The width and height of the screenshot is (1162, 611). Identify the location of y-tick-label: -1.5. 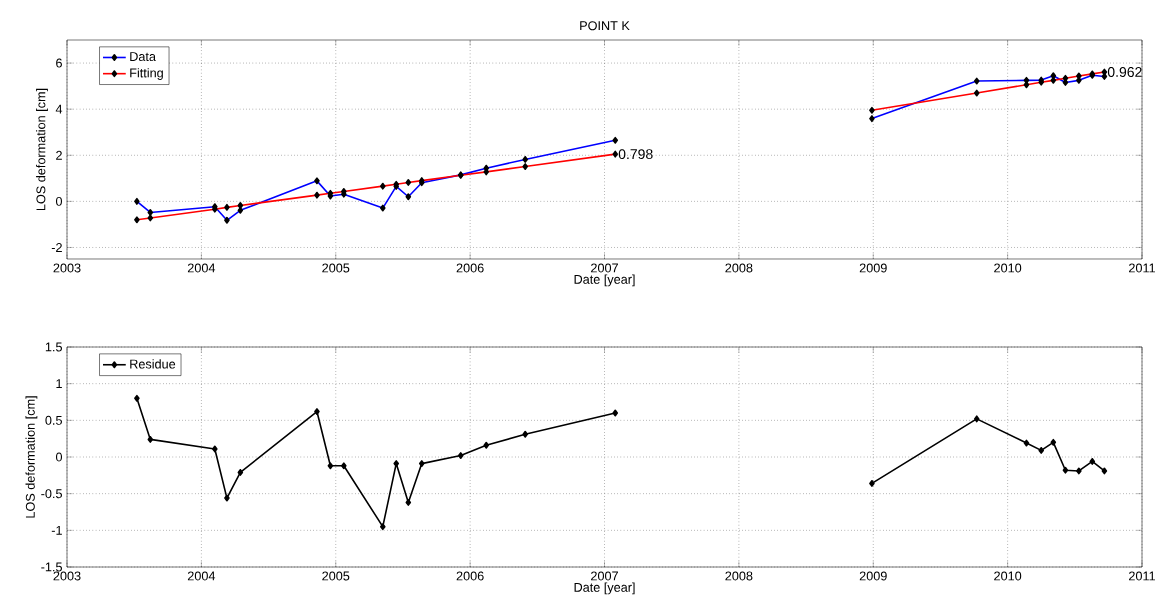
(51, 567).